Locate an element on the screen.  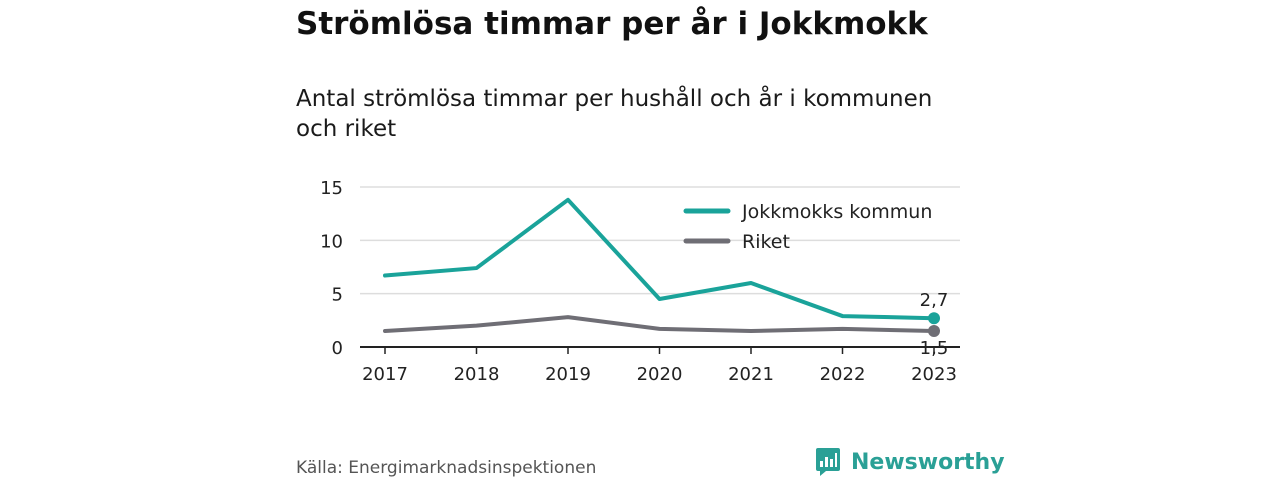
y-tick-label: 10 is located at coordinates (331, 241).